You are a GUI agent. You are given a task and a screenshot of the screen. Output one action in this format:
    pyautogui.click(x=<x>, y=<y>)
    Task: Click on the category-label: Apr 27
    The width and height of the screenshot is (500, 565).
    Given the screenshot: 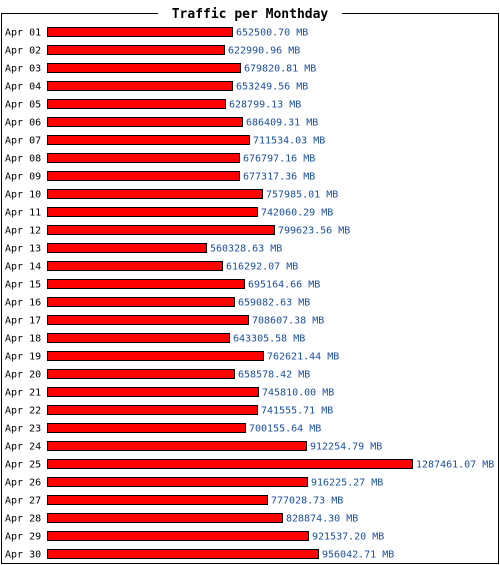 What is the action you would take?
    pyautogui.click(x=23, y=501)
    